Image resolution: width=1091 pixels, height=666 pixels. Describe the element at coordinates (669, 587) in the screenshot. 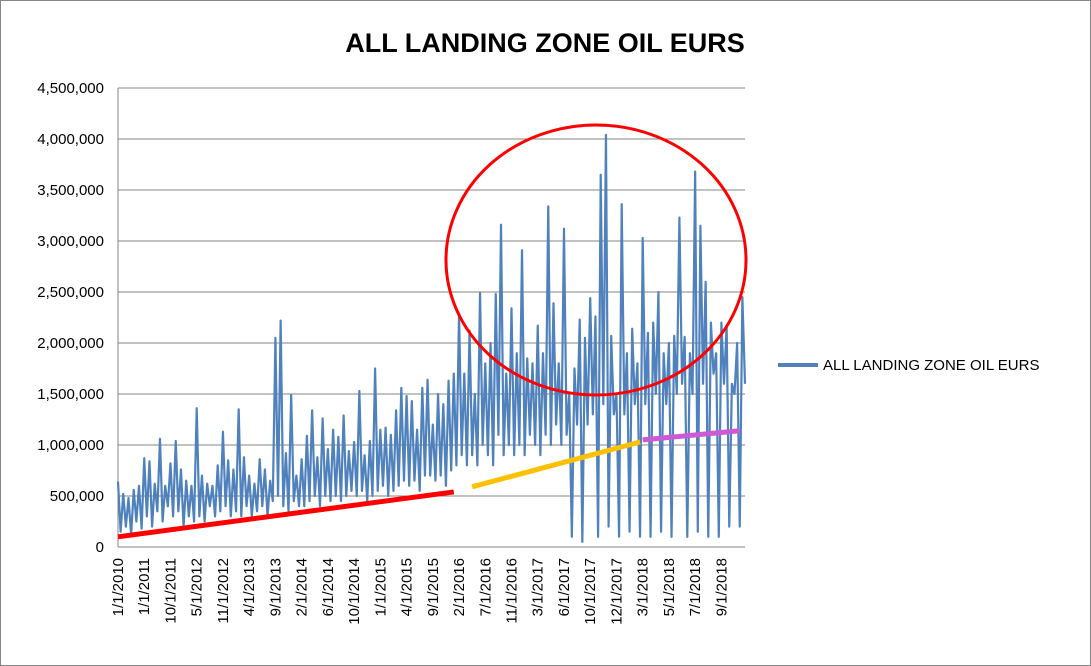

I see `x-tick-label: 5/1/2018` at that location.